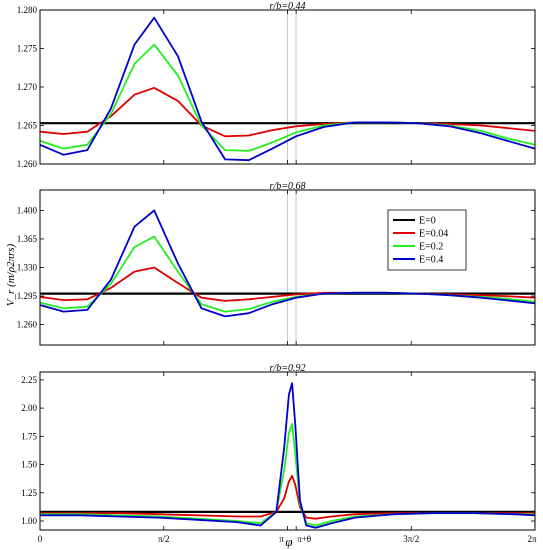  What do you see at coordinates (532, 539) in the screenshot?
I see `x-tick-label: 2π` at bounding box center [532, 539].